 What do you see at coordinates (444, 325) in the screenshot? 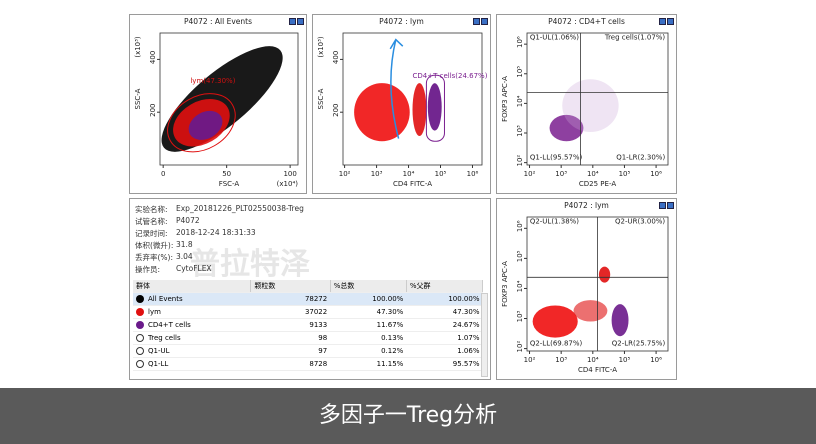
I see `table-cell: 24.67%` at bounding box center [444, 325].